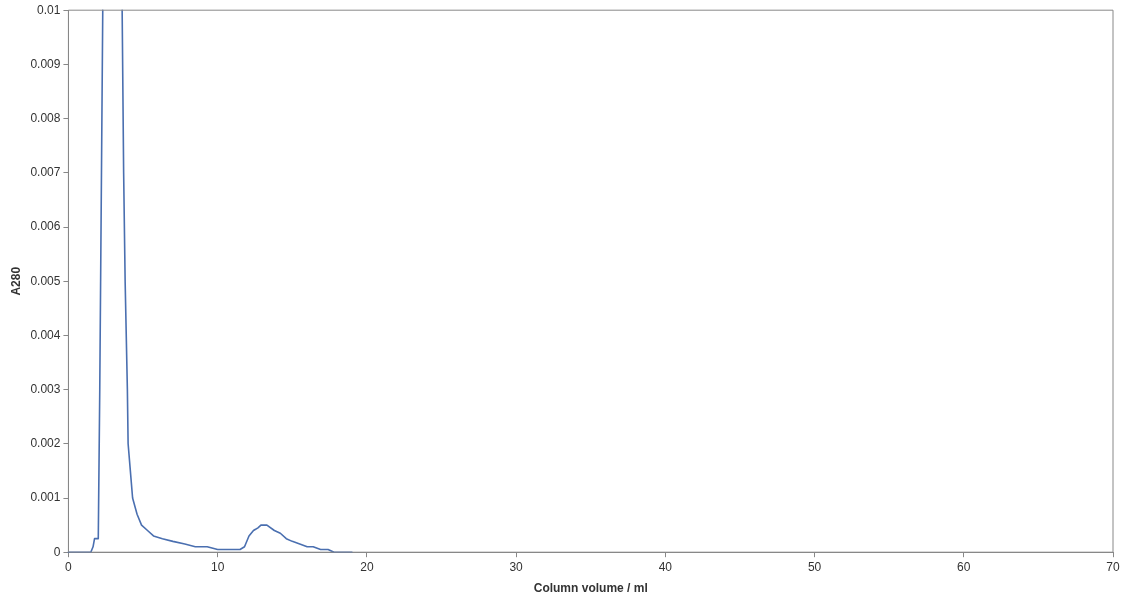 Image resolution: width=1133 pixels, height=600 pixels. Describe the element at coordinates (45, 172) in the screenshot. I see `y-tick-label: 0.007` at that location.